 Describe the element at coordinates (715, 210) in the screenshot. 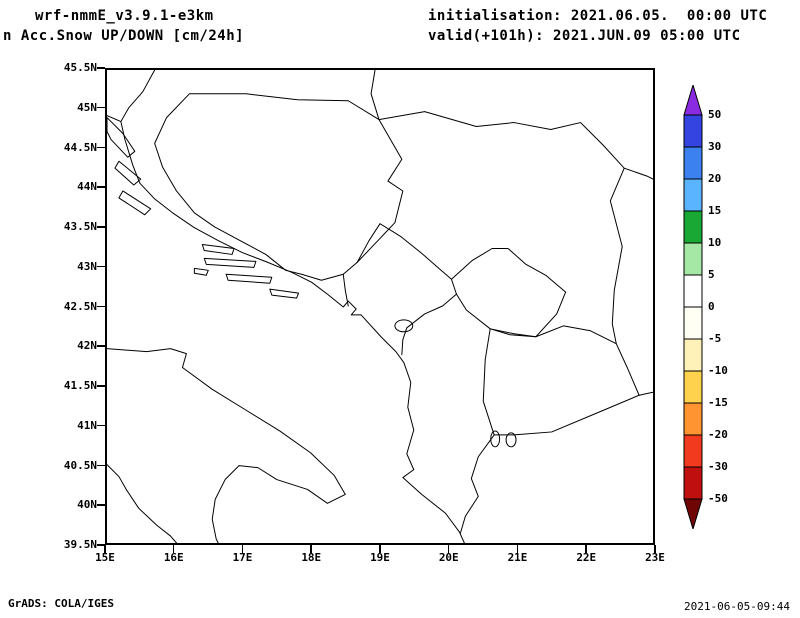

I see `colorbar-level-label: 15` at that location.